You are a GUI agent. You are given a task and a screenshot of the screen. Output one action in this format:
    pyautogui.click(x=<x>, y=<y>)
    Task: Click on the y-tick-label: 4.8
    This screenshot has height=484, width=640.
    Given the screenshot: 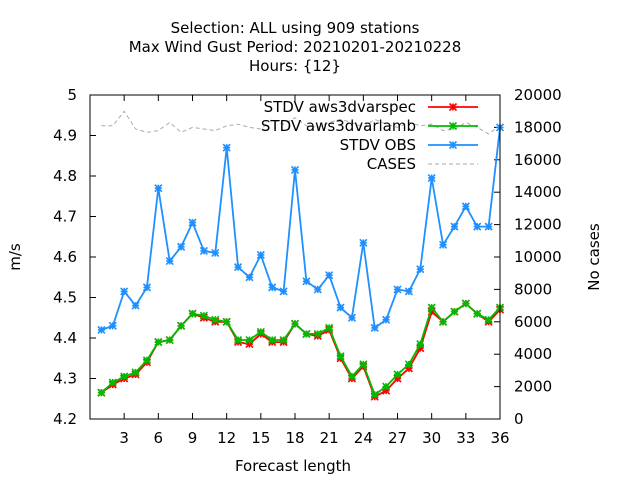 What is the action you would take?
    pyautogui.click(x=65, y=176)
    